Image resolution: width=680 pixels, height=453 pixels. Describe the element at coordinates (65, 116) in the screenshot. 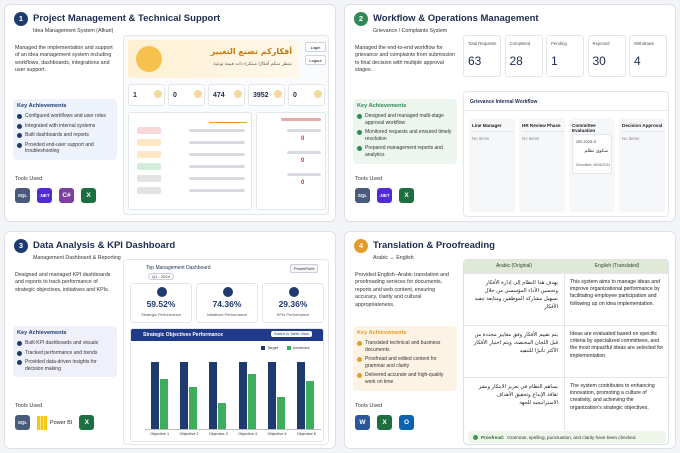

I see `achievement: Configured workflows and user roles` at that location.